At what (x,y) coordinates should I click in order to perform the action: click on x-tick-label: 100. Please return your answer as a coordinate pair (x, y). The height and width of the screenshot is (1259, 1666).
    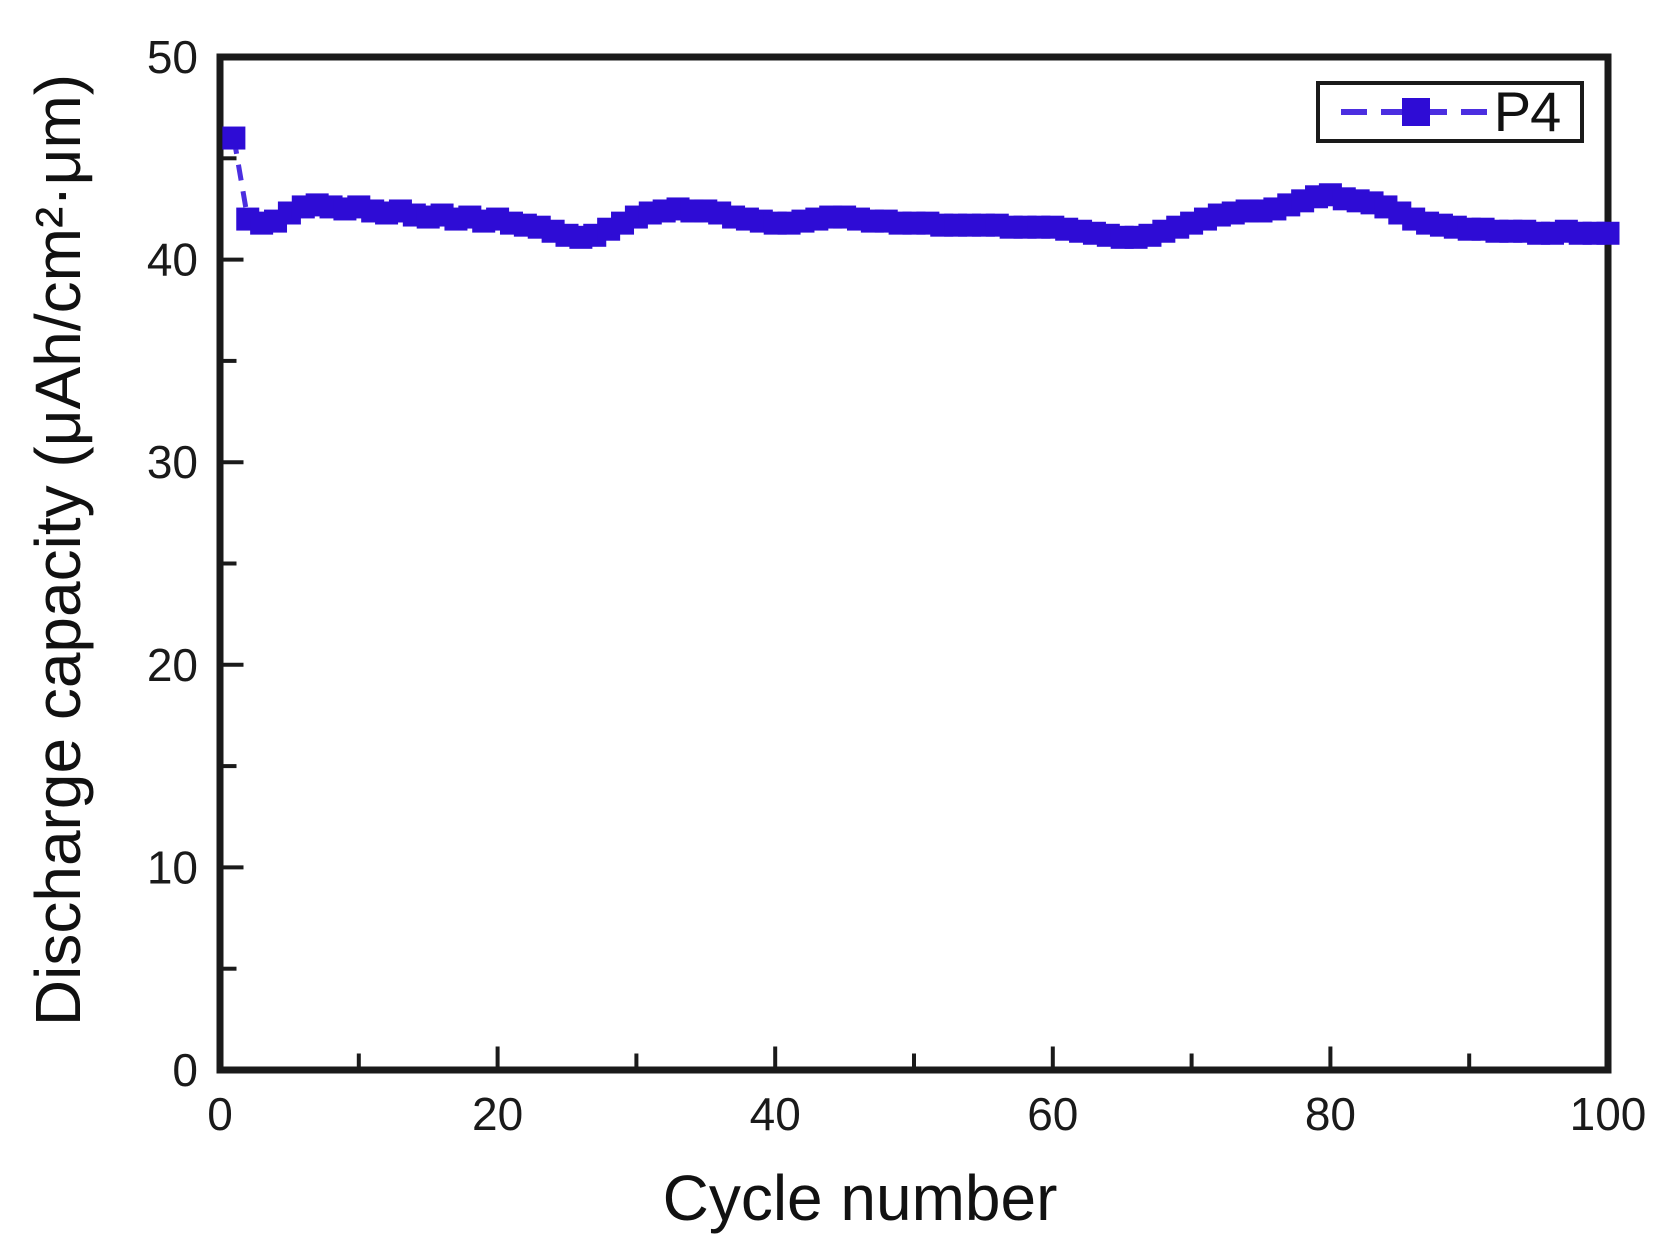
    Looking at the image, I should click on (1608, 1114).